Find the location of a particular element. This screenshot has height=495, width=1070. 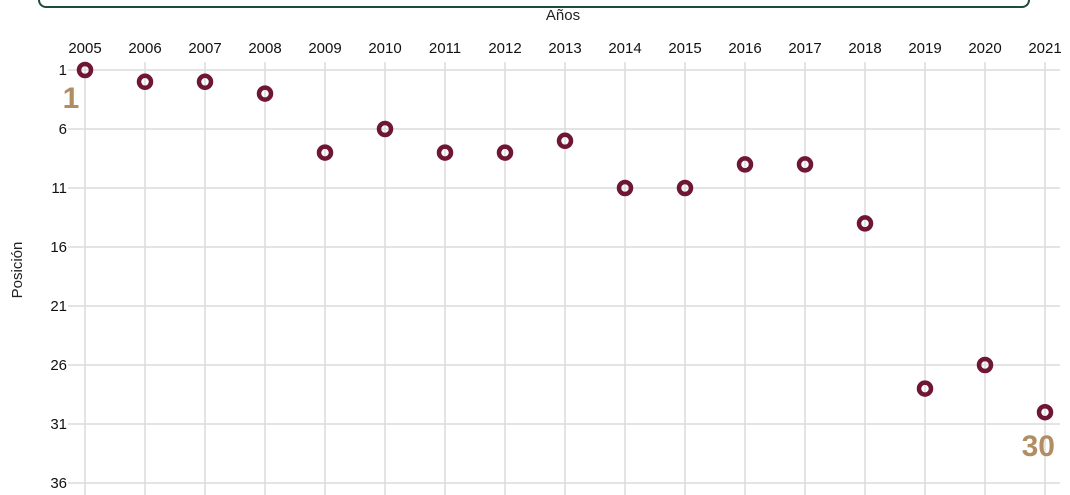

y-tick-label: 1 is located at coordinates (63, 70).